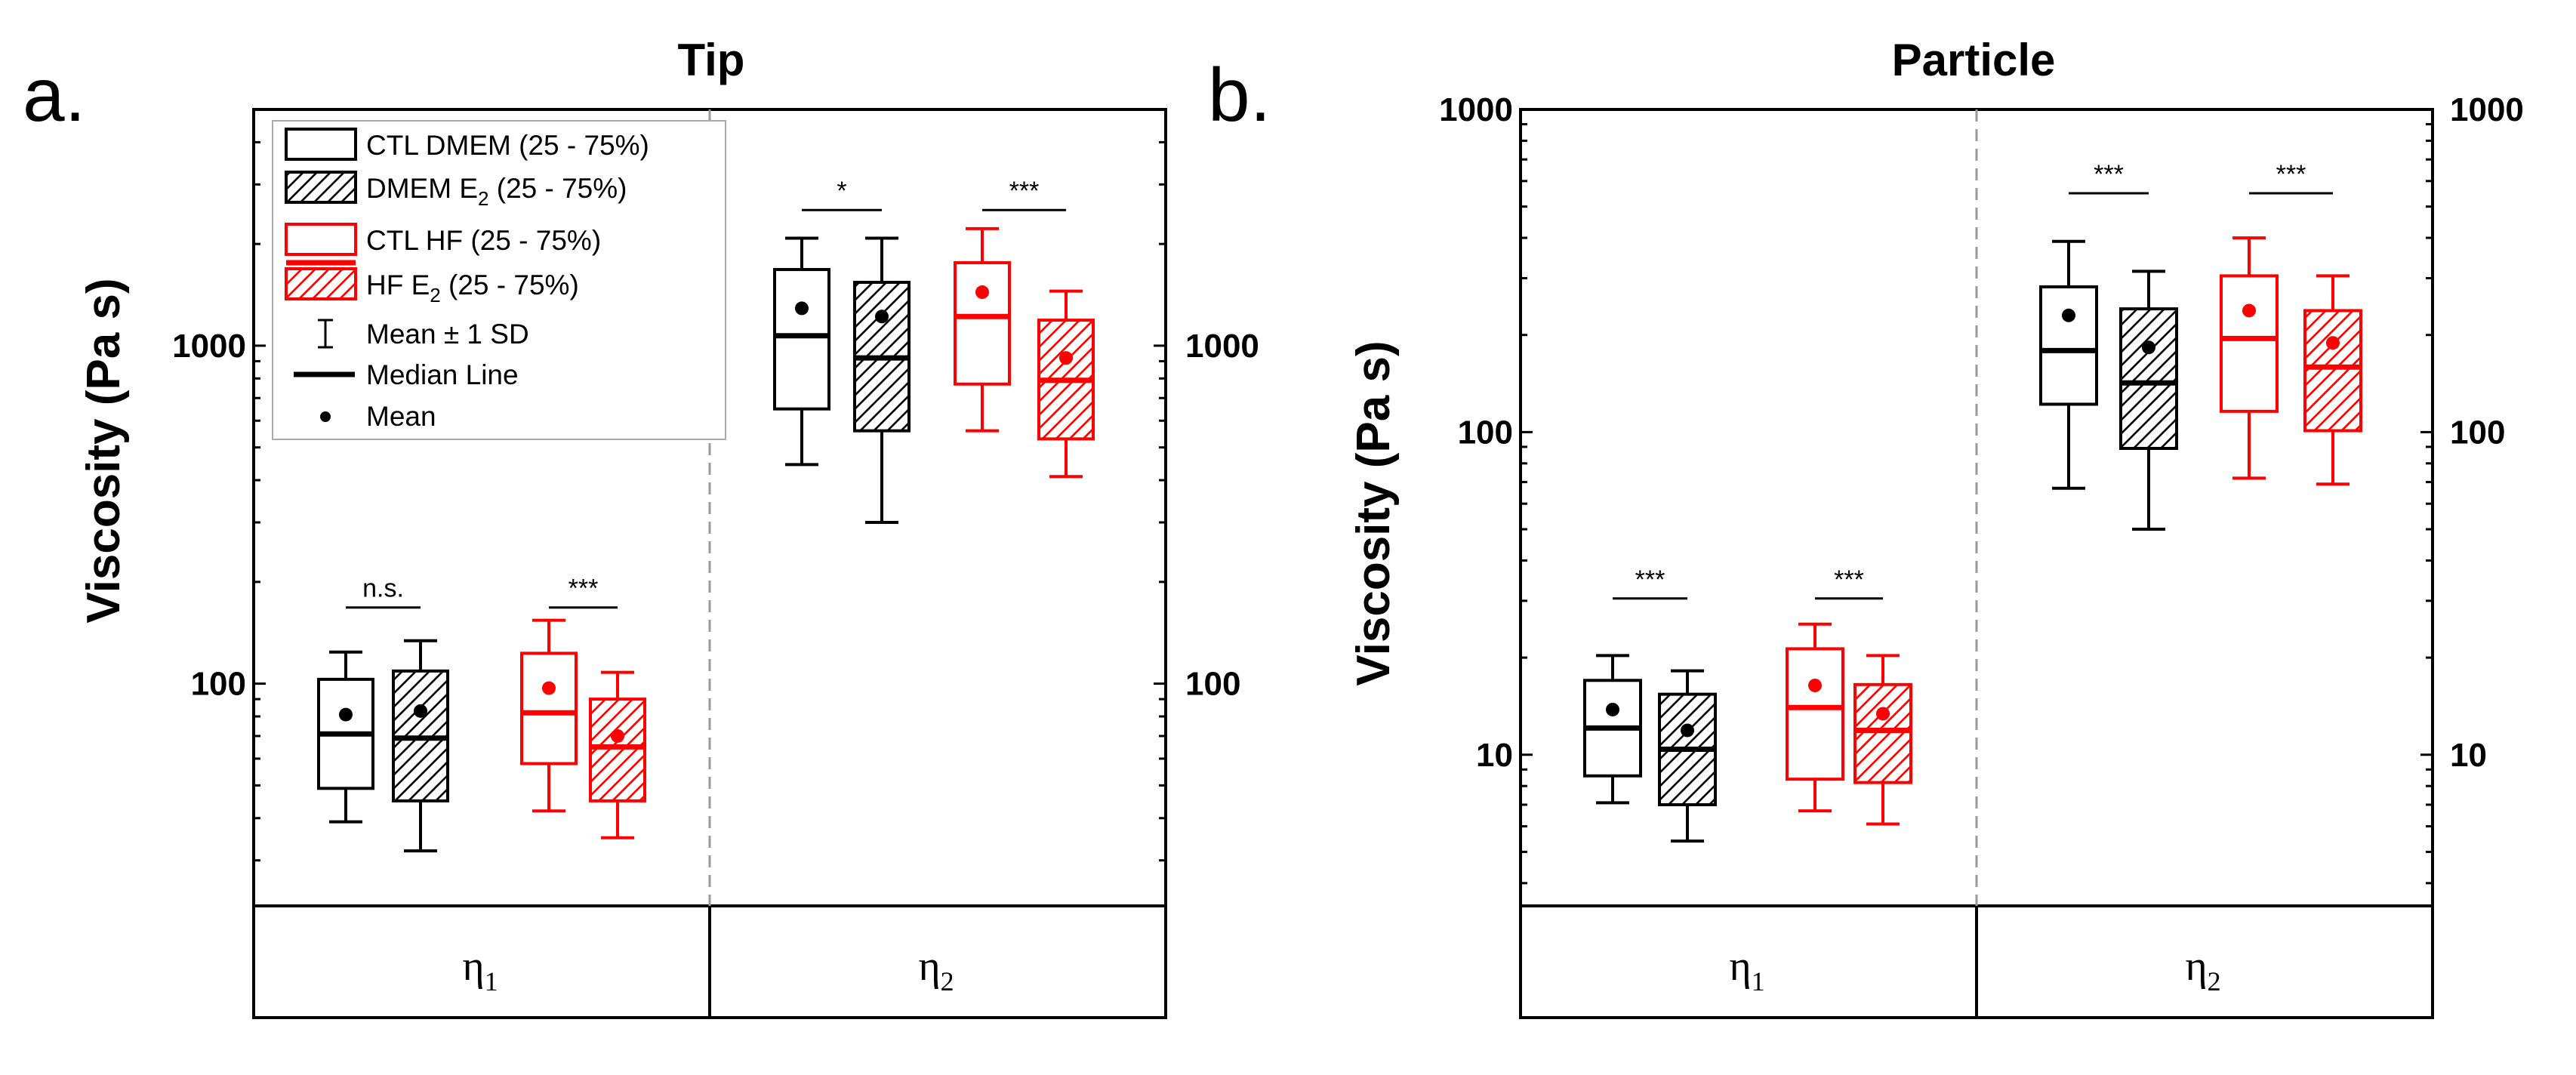 The image size is (2576, 1075). I want to click on panel-b-significance-3: ***, so click(2109, 177).